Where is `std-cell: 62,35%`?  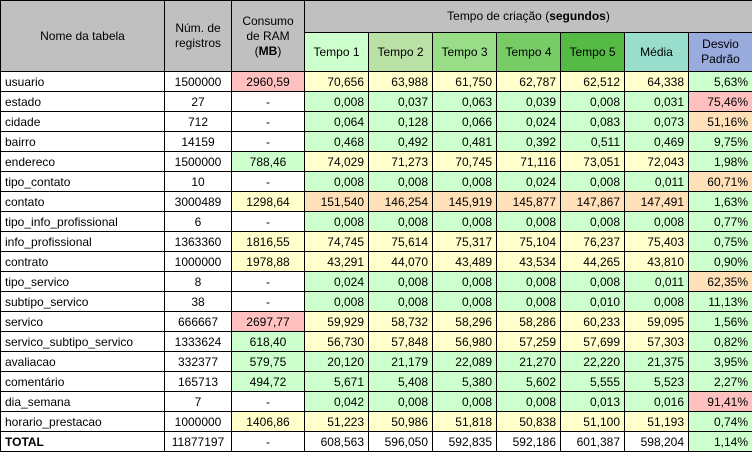 std-cell: 62,35% is located at coordinates (720, 282).